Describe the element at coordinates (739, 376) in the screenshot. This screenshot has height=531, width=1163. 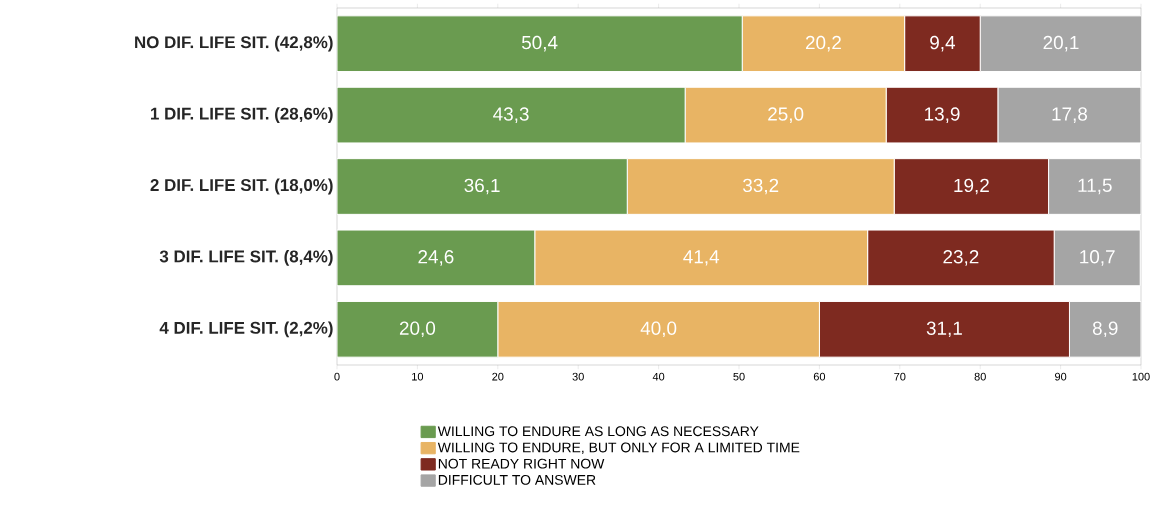
I see `x-tick-label: 50` at that location.